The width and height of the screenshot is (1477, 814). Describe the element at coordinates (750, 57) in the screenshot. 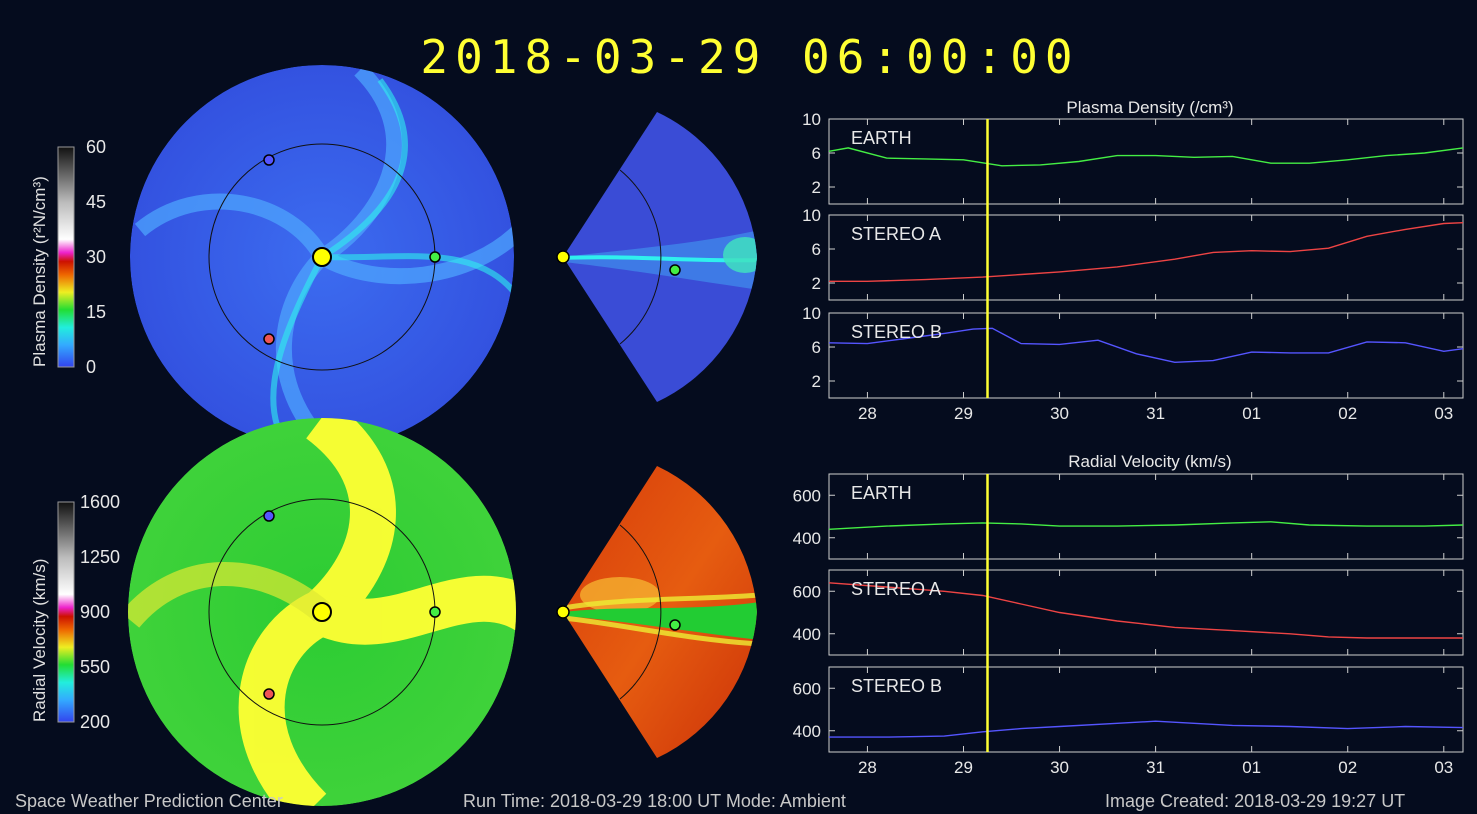

I see `forecast-datetime: 2018-03-29 06:00:00` at that location.